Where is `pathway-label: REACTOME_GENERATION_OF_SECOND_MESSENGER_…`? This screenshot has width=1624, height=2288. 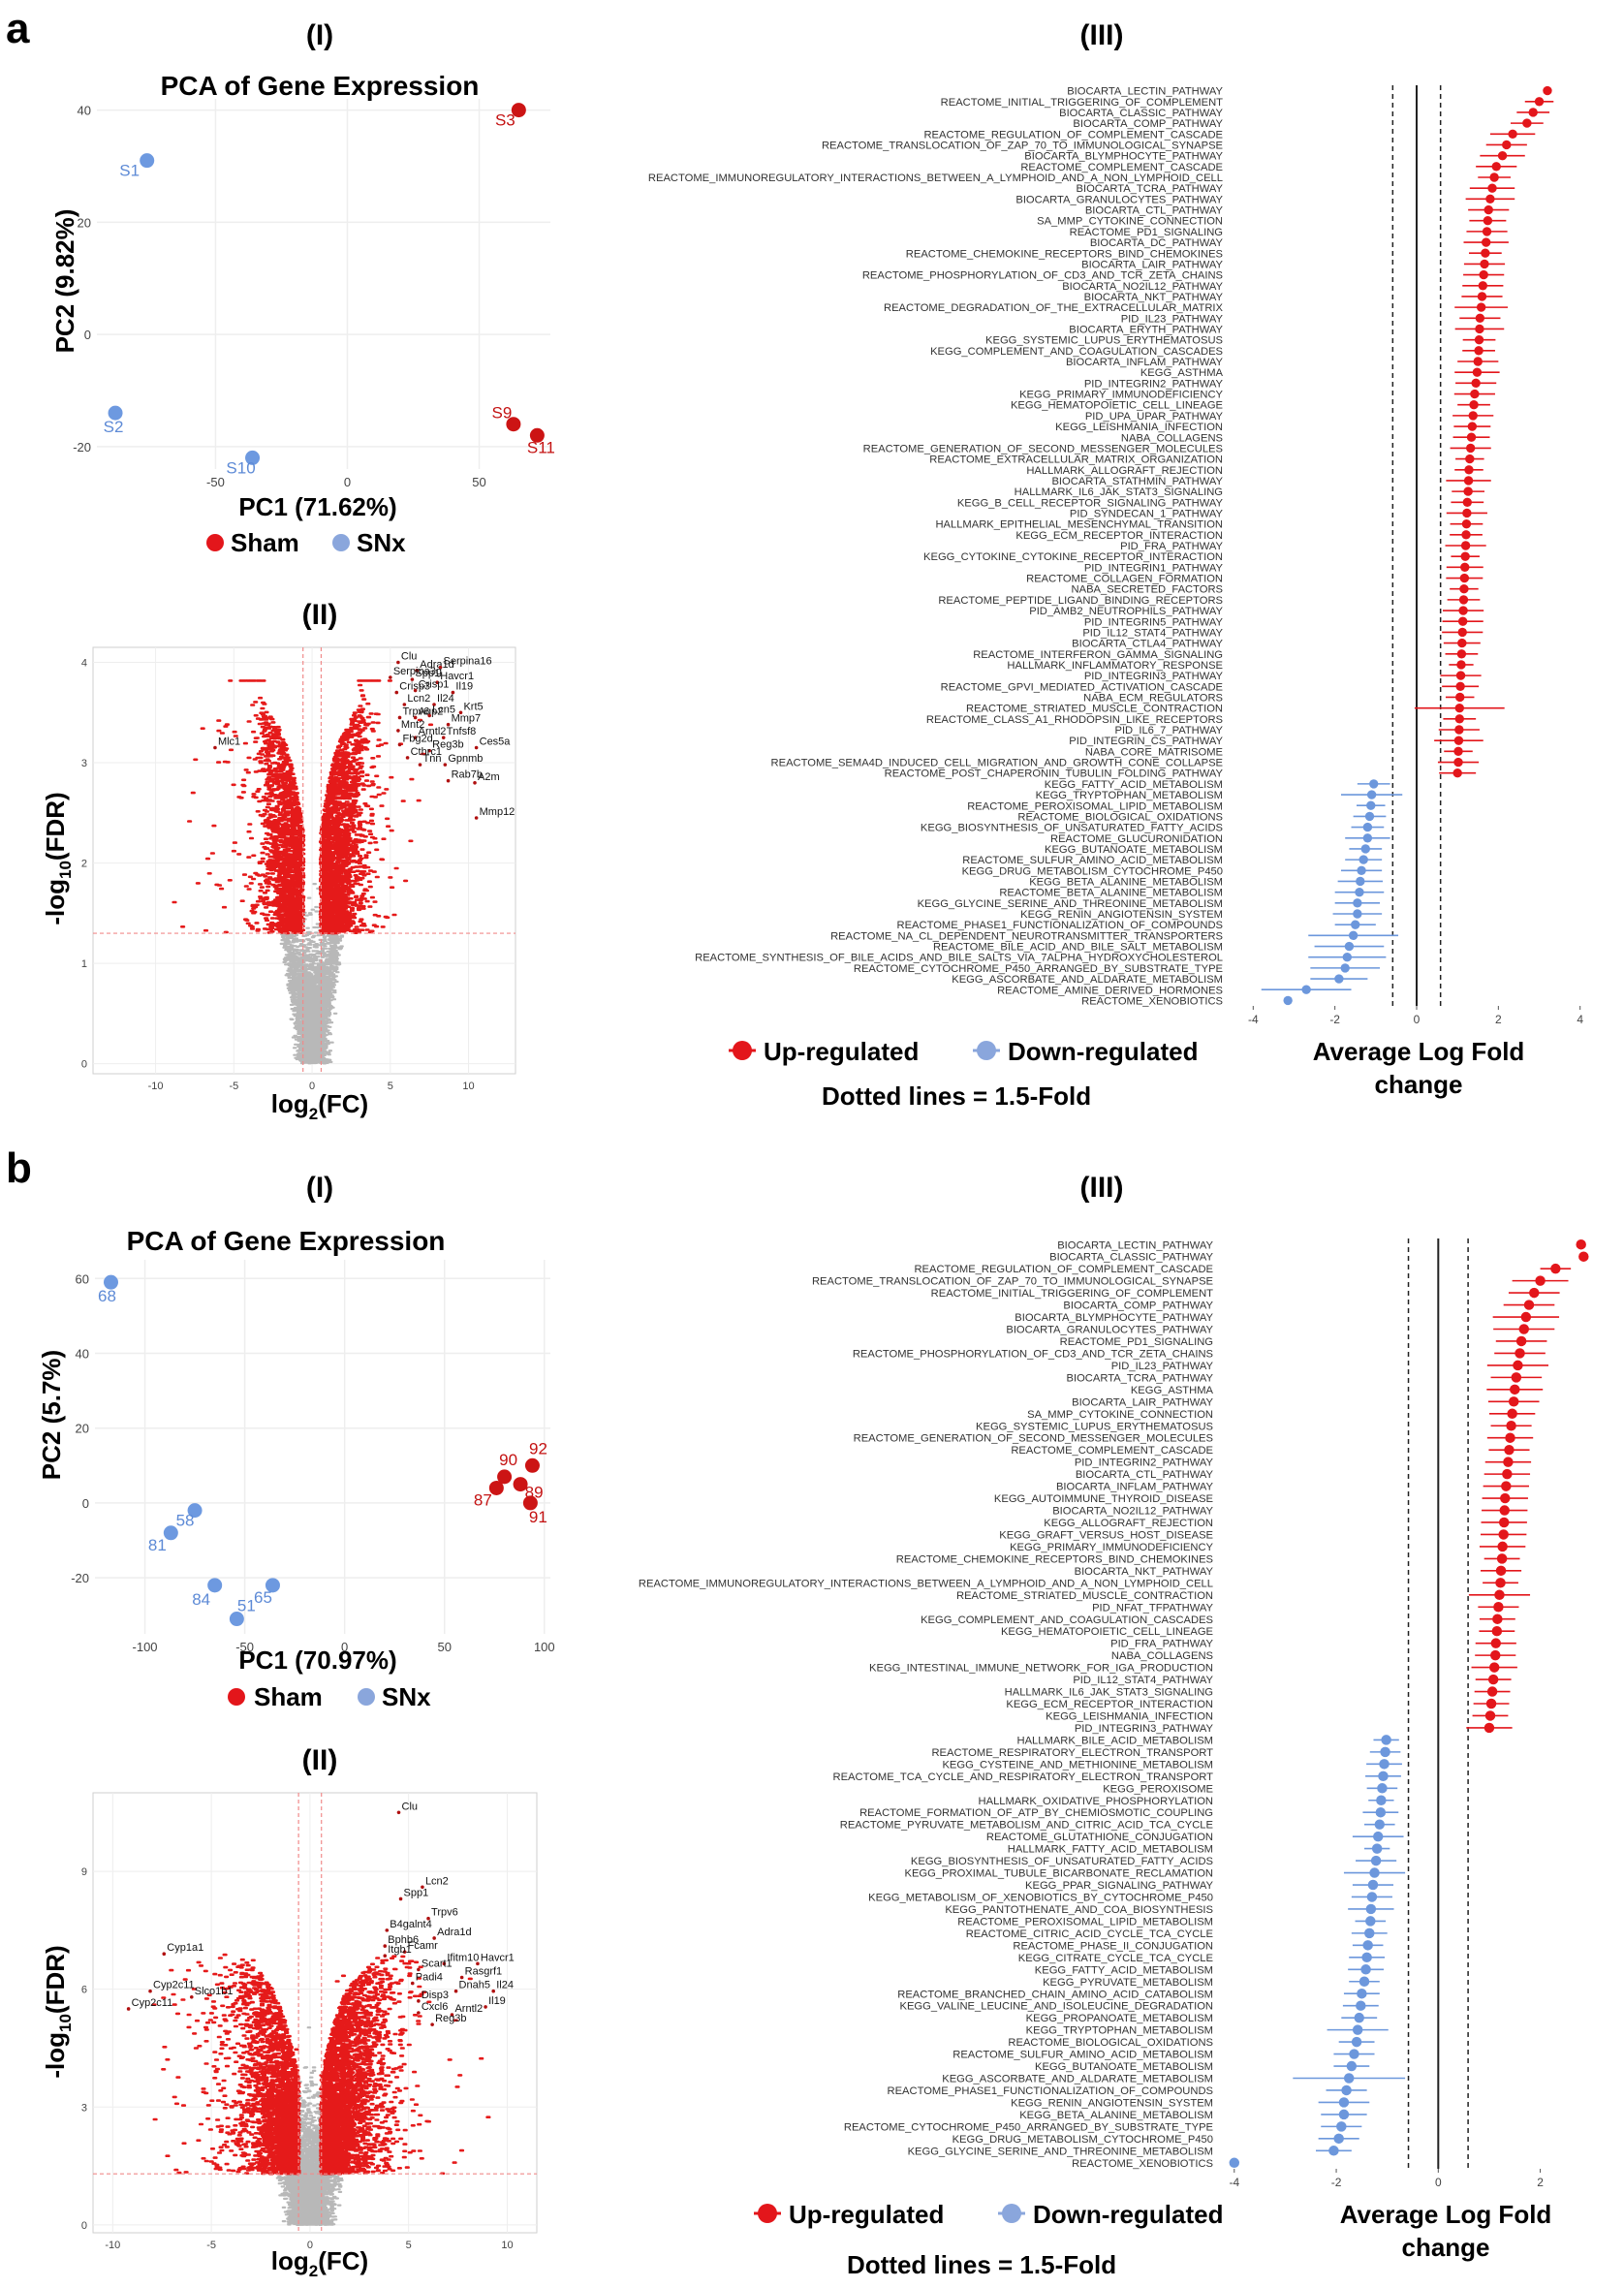 pathway-label: REACTOME_GENERATION_OF_SECOND_MESSENGER_… is located at coordinates (1043, 448).